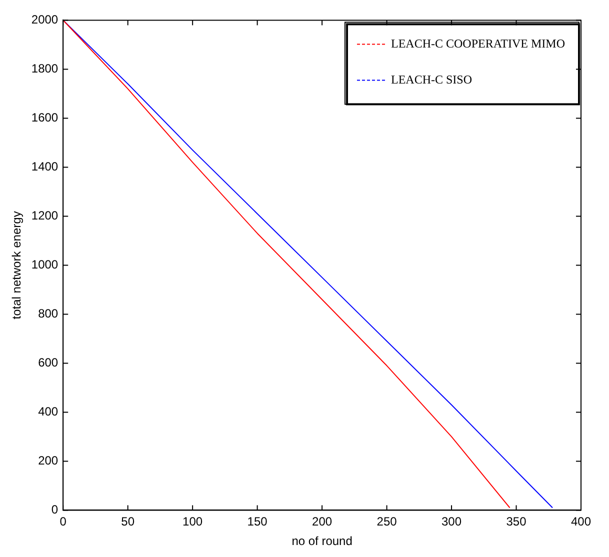 The height and width of the screenshot is (557, 609). What do you see at coordinates (48, 313) in the screenshot?
I see `y-tick-label: 800` at bounding box center [48, 313].